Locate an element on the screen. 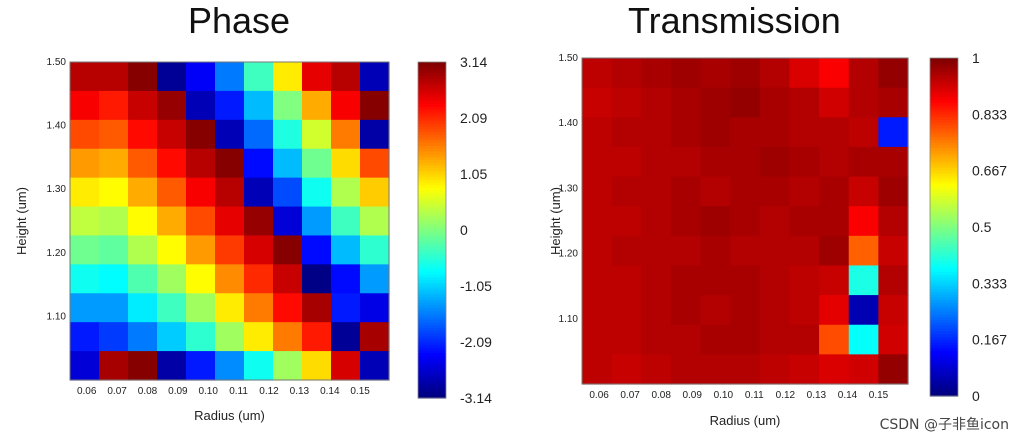 This screenshot has height=444, width=1021. phase-title: Phase is located at coordinates (239, 20).